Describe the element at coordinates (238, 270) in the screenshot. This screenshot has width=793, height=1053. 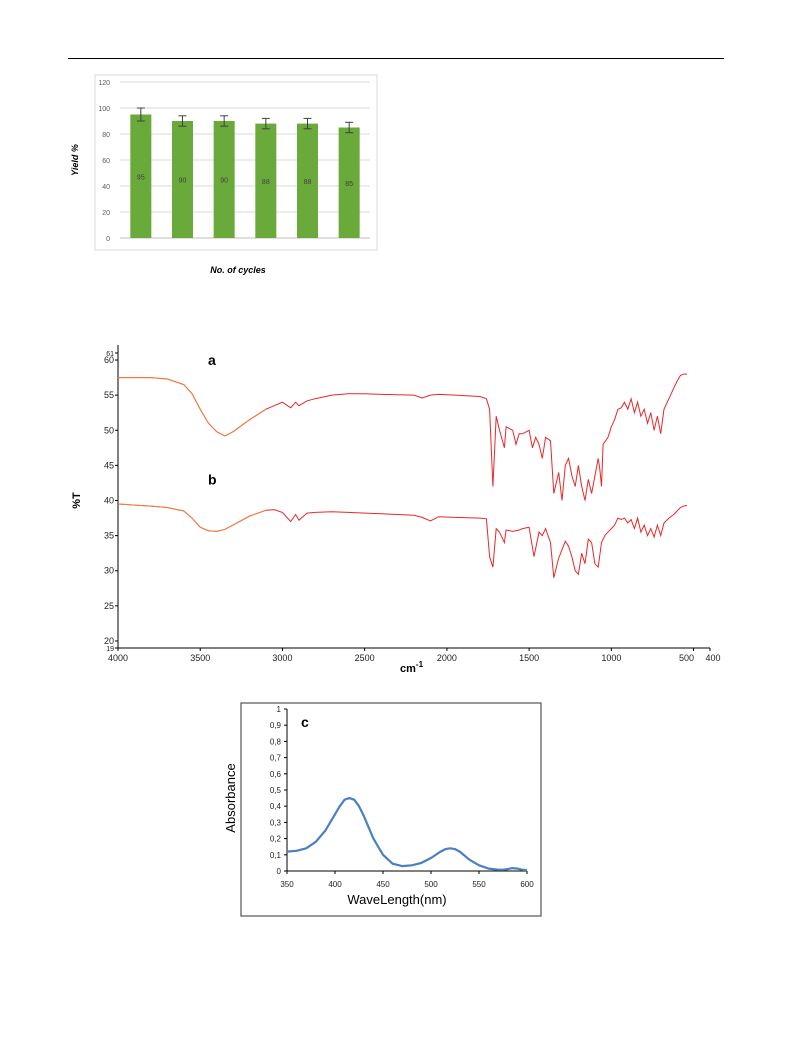
I see `x-axis-title: No. of cycles` at that location.